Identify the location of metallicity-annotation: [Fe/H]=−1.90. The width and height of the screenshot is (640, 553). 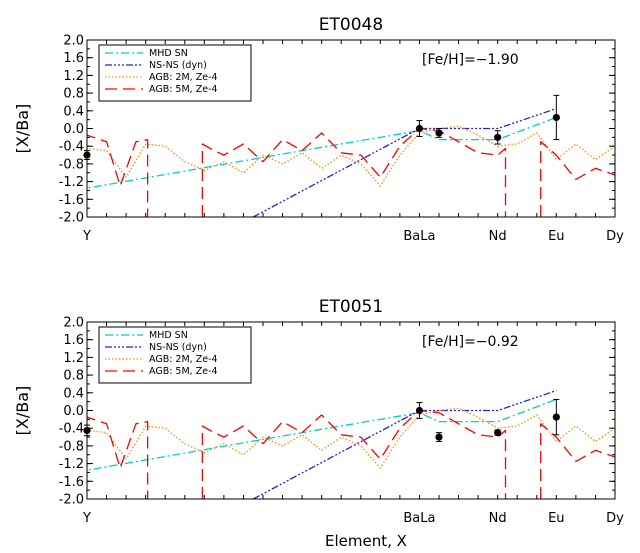
(470, 60).